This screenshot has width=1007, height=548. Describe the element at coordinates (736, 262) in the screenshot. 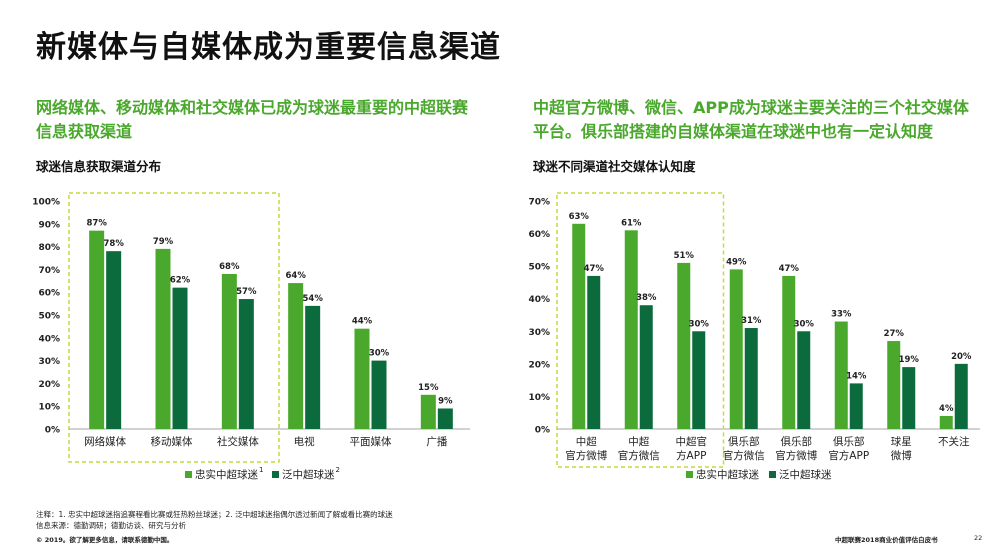

I see `data-label-loyal: 49%` at that location.